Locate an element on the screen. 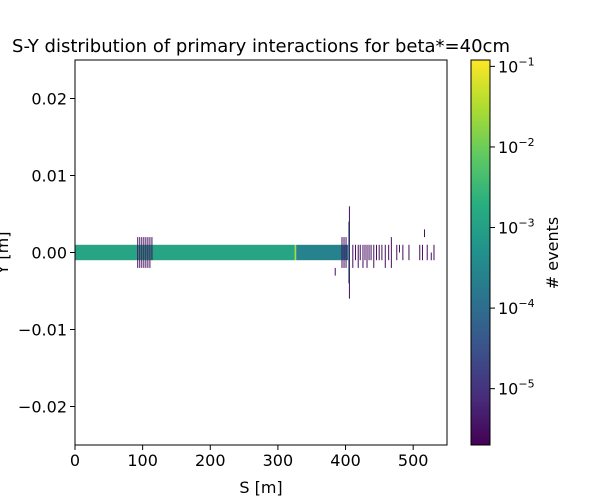 Image resolution: width=600 pixels, height=500 pixels. y-axis-label: Y [m] is located at coordinates (6, 254).